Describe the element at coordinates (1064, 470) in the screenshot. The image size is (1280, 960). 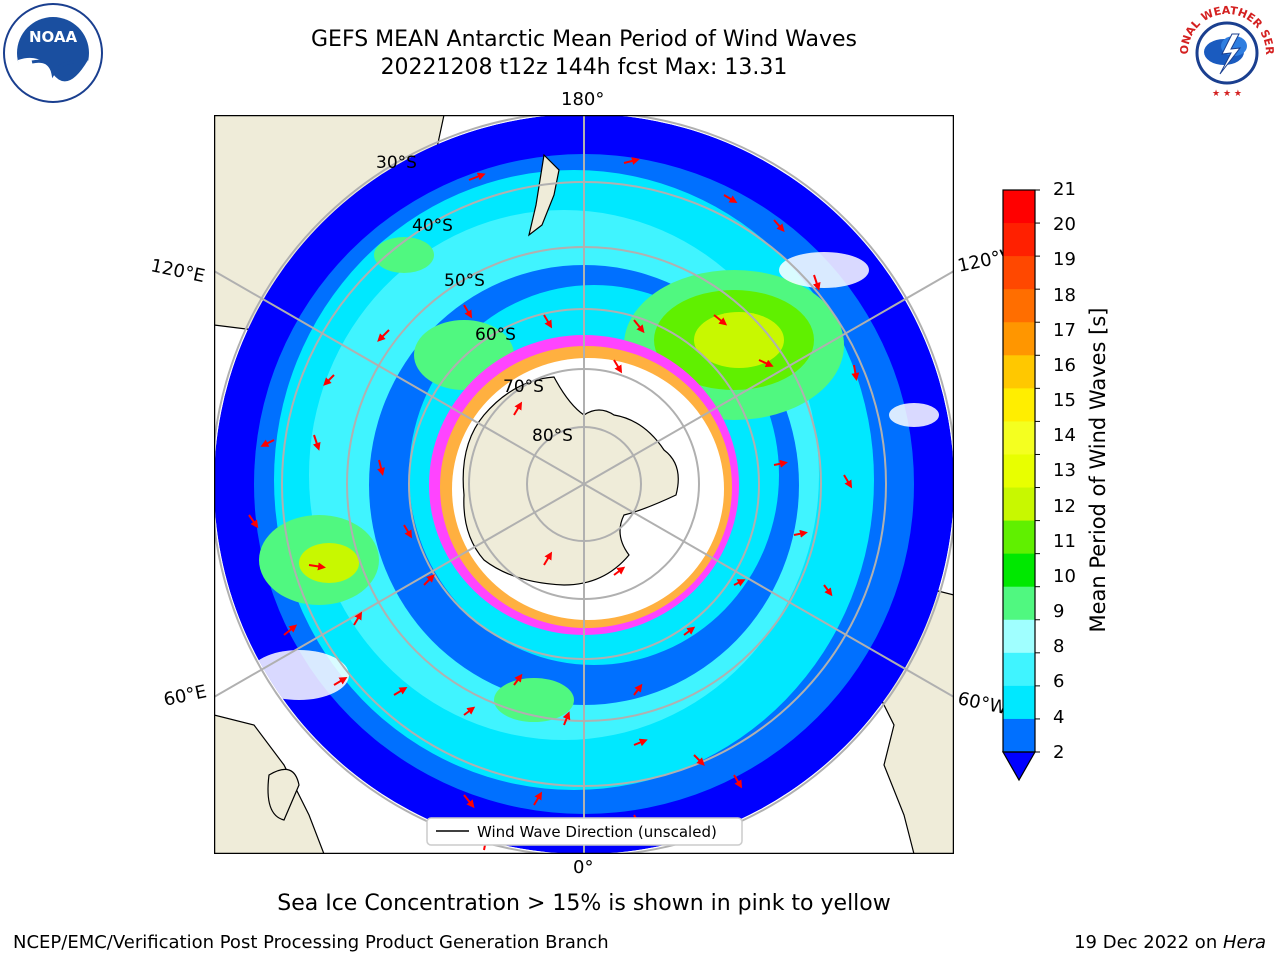
I see `colorbar-tick-13: 13` at that location.